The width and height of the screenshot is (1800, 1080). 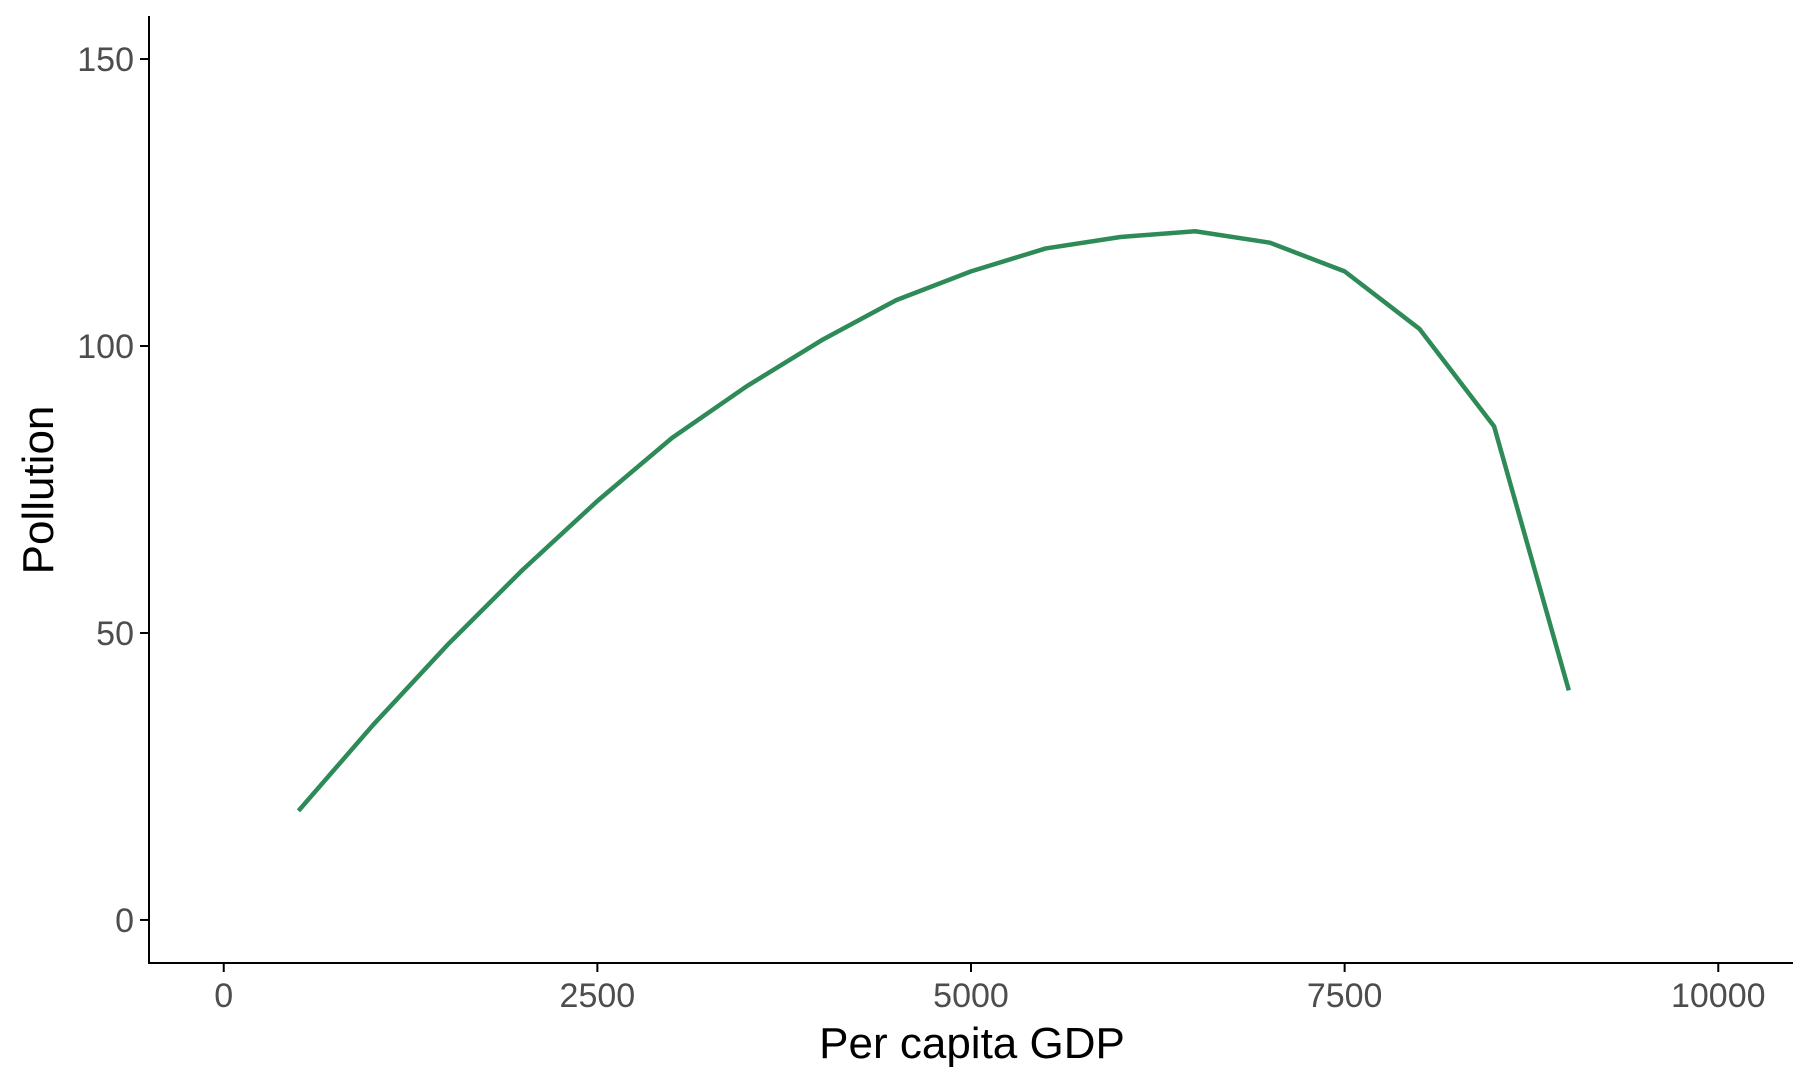 I want to click on y-axis-title: Pollution, so click(x=38, y=490).